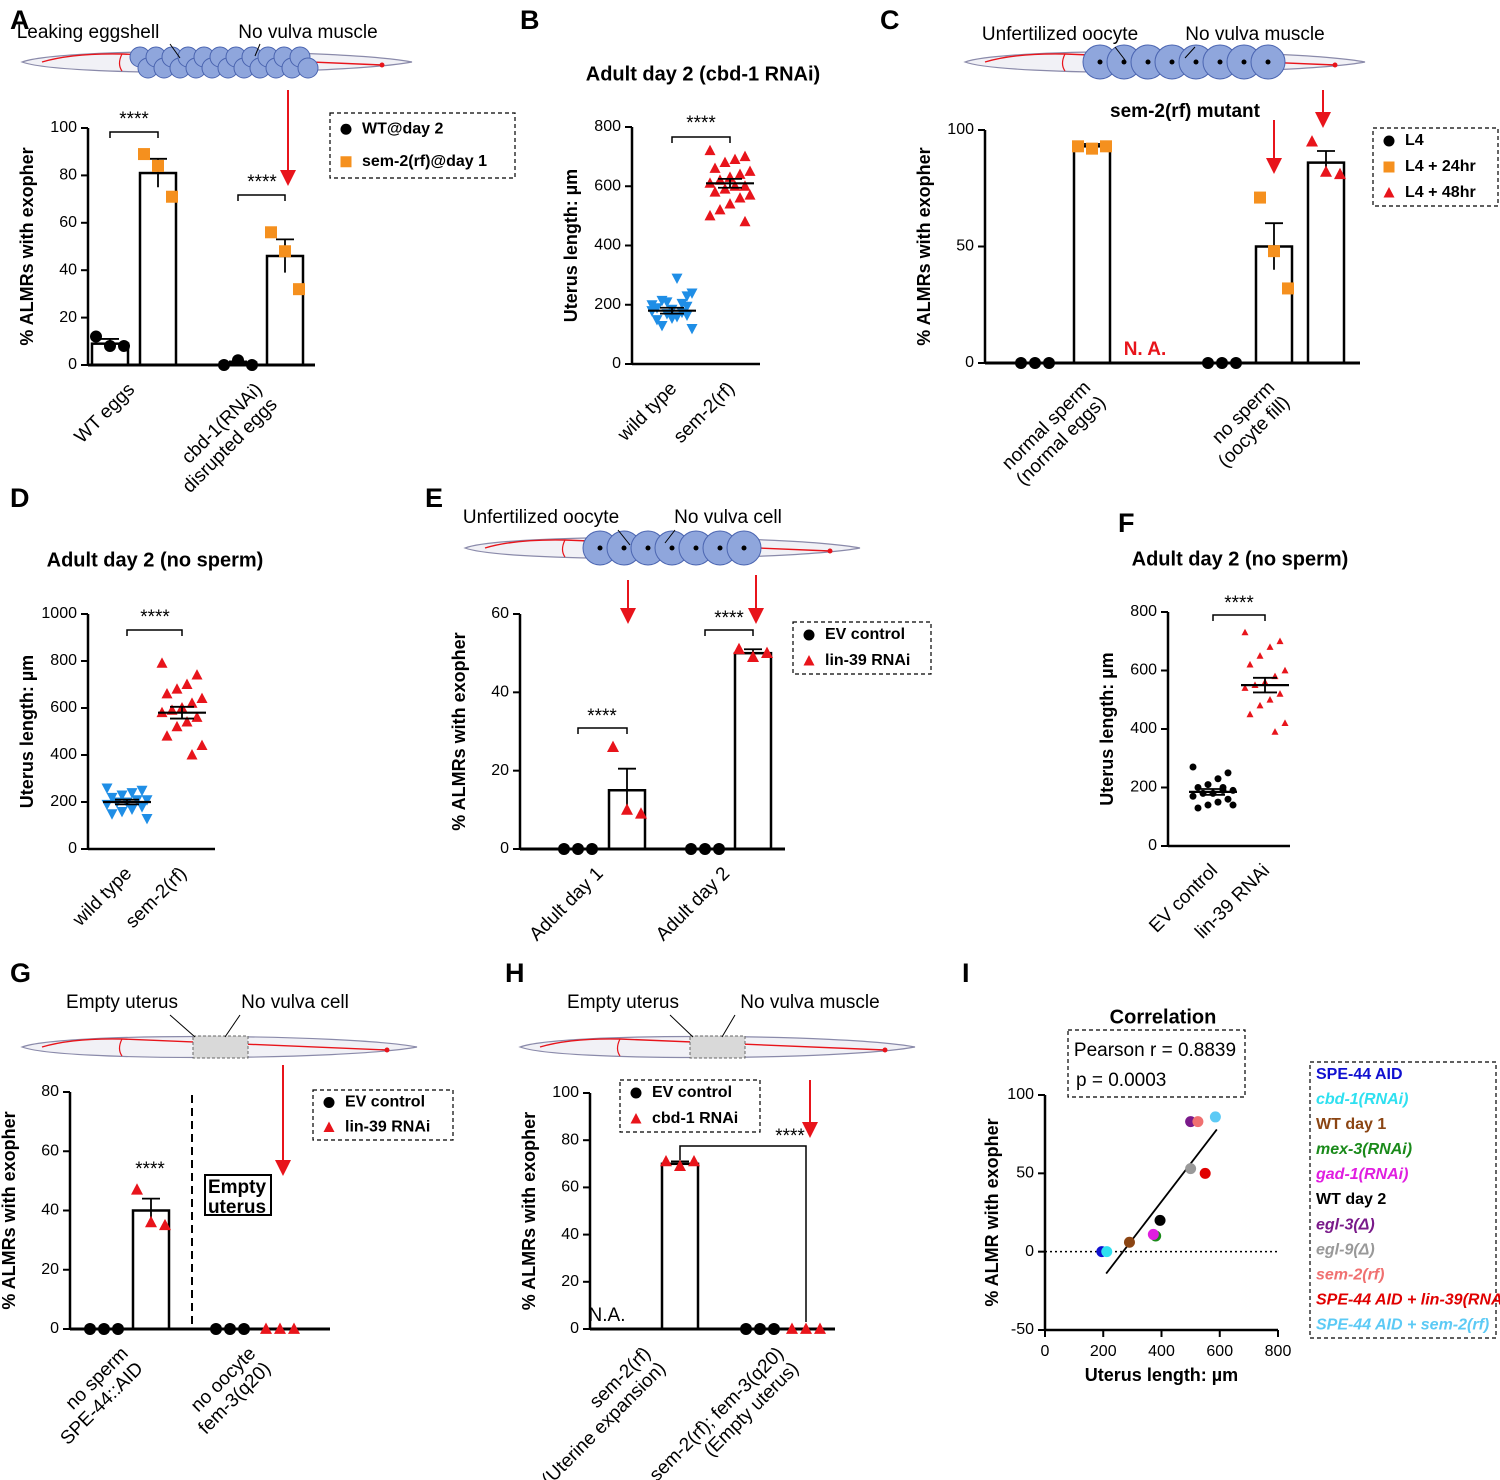 This screenshot has width=1500, height=1480. Describe the element at coordinates (717, 1411) in the screenshot. I see `x-tick-label: sem-2(rf); fem-3(q20)` at that location.